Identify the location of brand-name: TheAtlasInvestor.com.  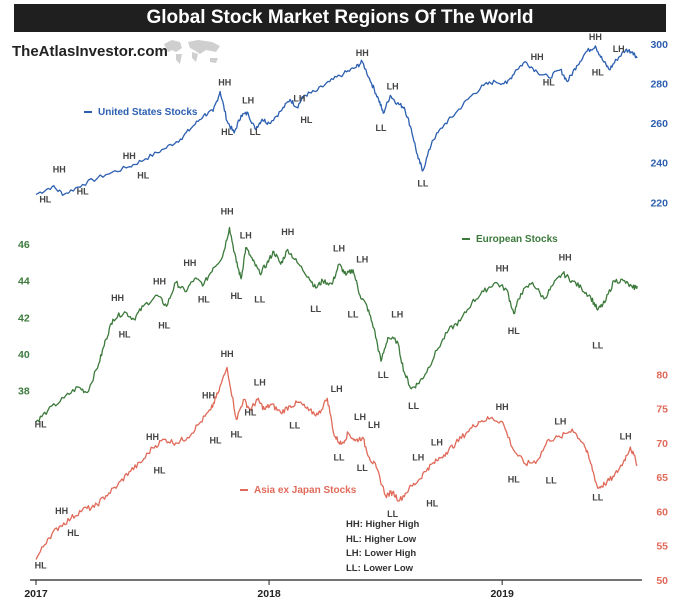
(90, 51).